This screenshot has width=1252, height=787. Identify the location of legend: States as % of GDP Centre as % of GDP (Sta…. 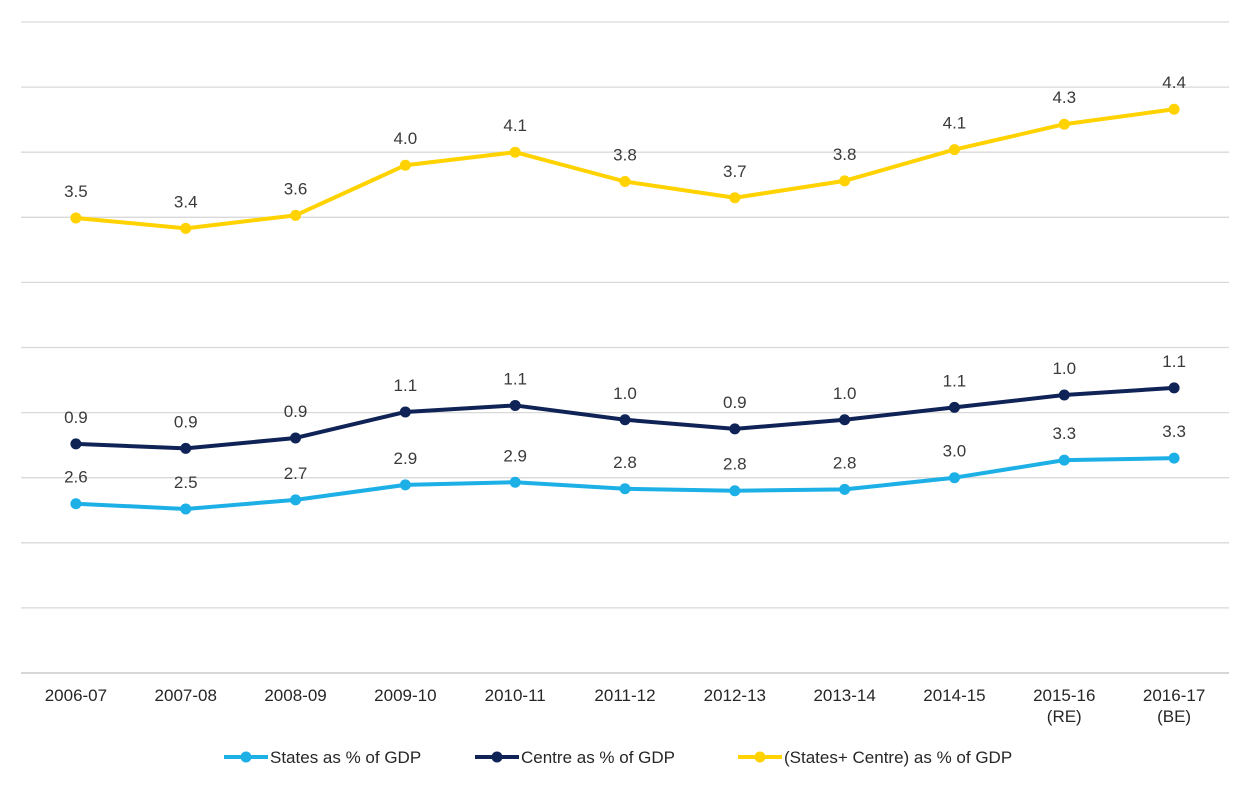
(618, 757).